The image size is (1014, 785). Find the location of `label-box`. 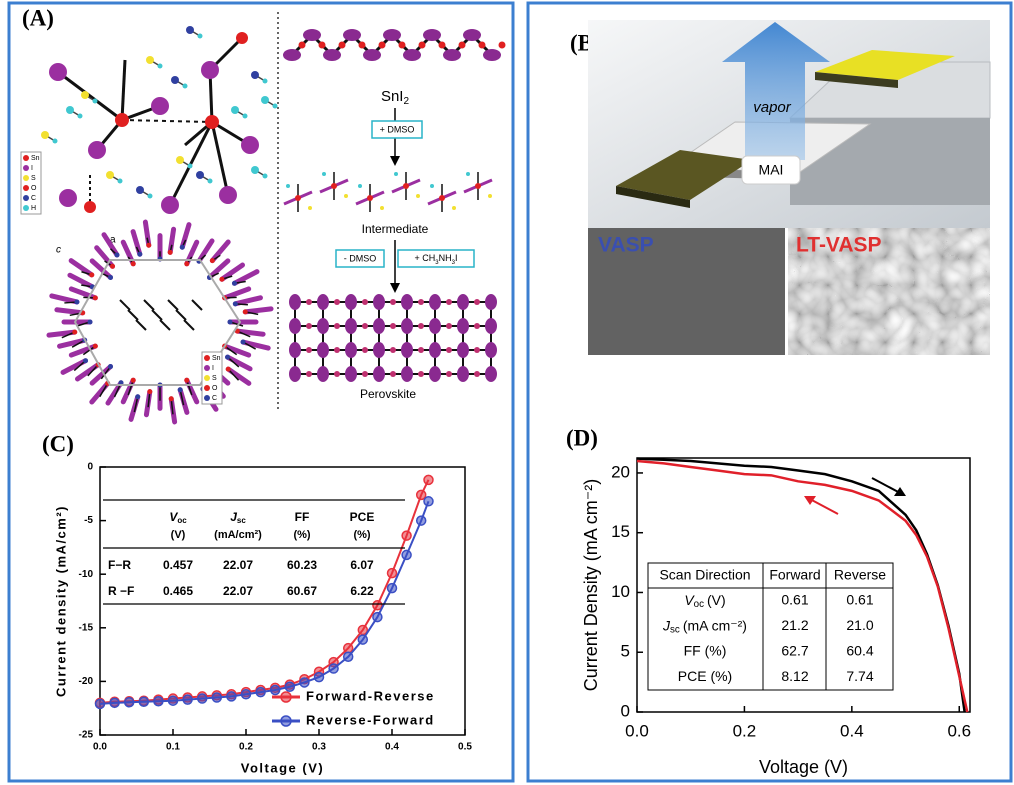

label-box is located at coordinates (771, 170).